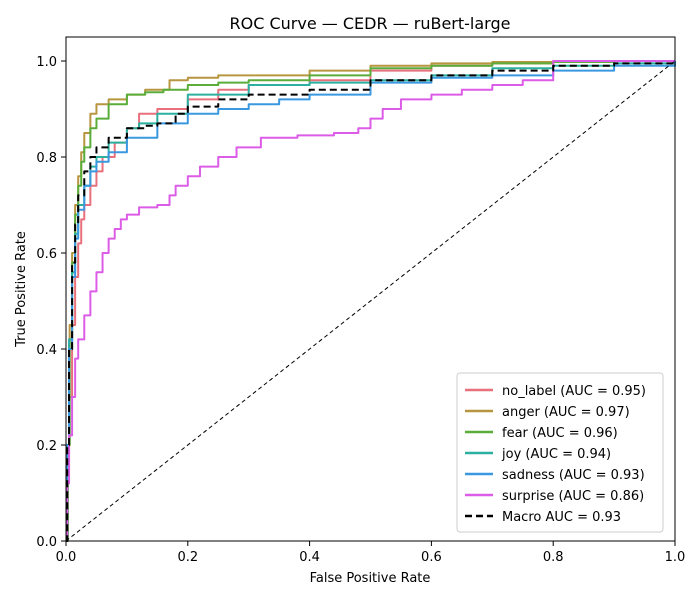 The width and height of the screenshot is (700, 600). What do you see at coordinates (556, 454) in the screenshot?
I see `legend-label: joy (AUC = 0.94)` at bounding box center [556, 454].